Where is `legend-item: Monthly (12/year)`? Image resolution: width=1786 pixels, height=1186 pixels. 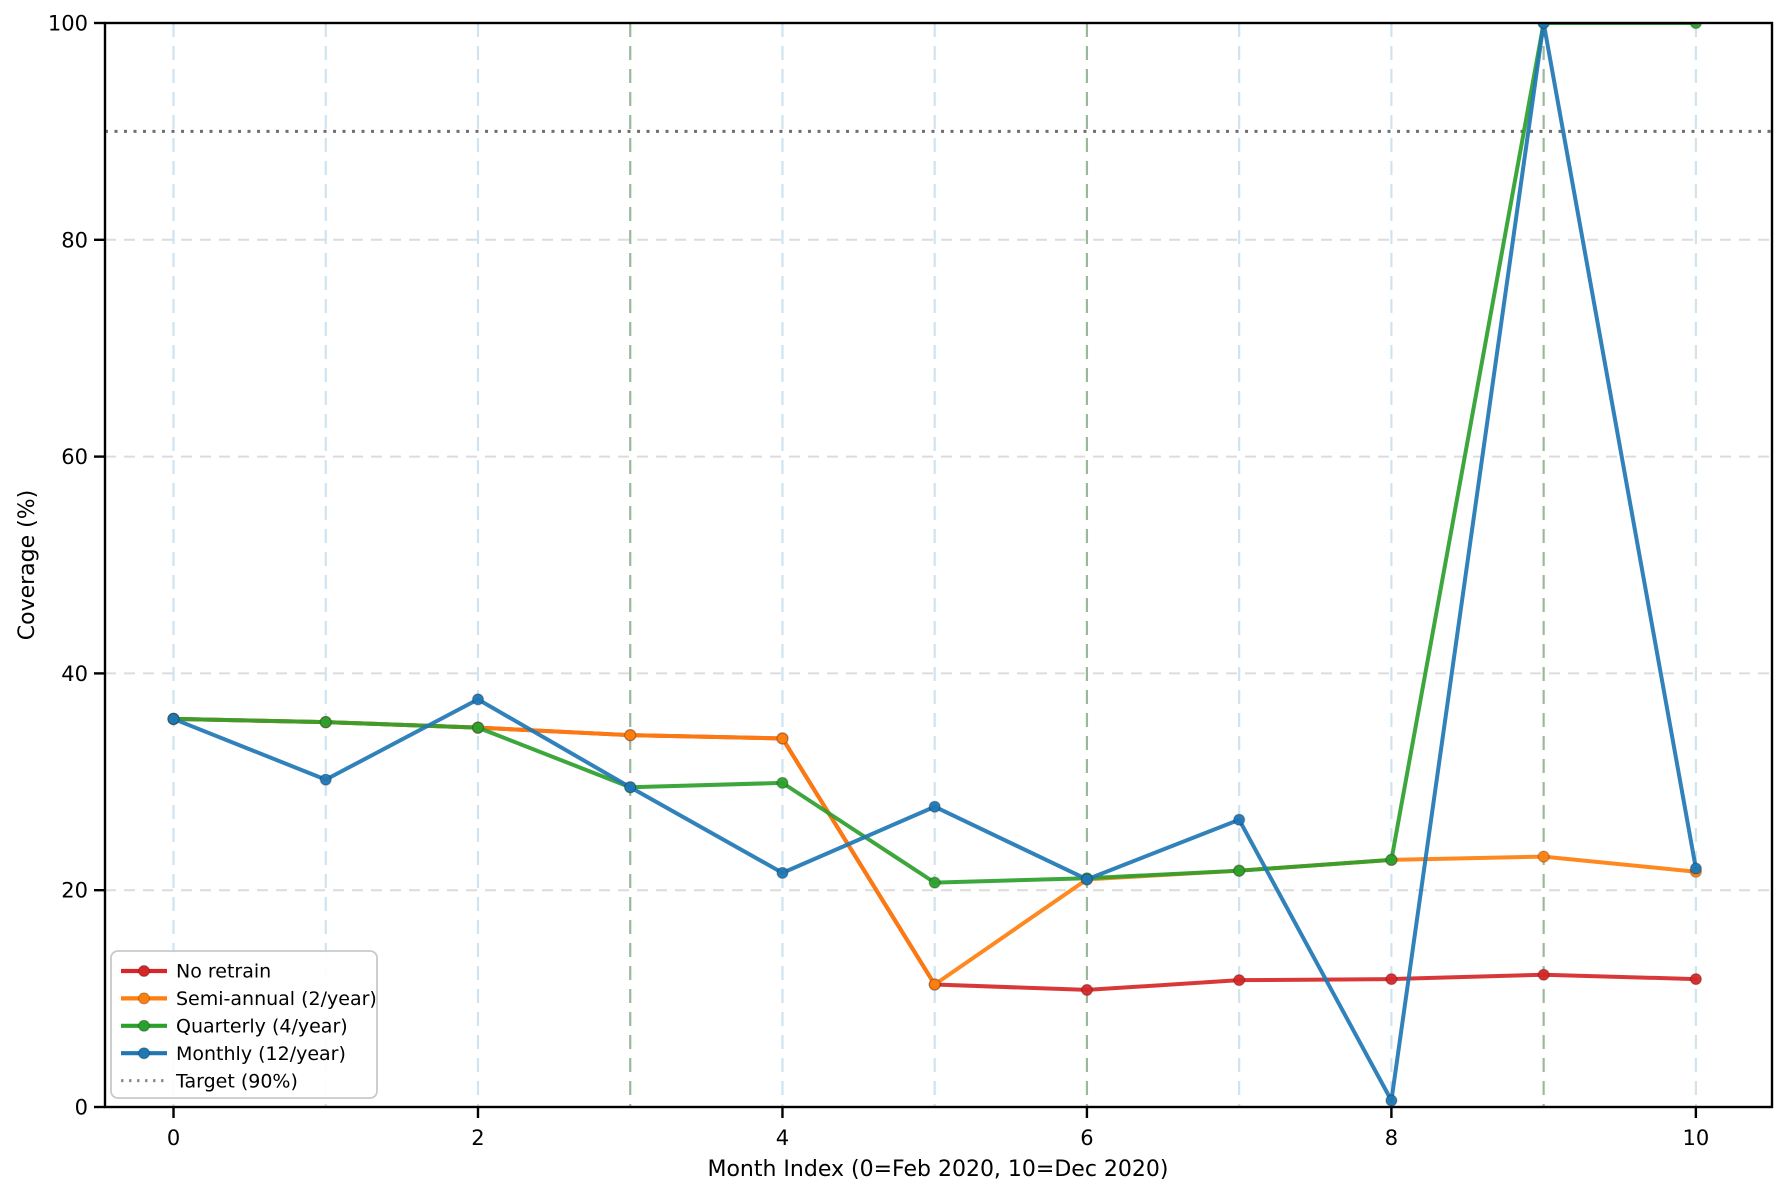
legend-item: Monthly (12/year) is located at coordinates (233, 1054).